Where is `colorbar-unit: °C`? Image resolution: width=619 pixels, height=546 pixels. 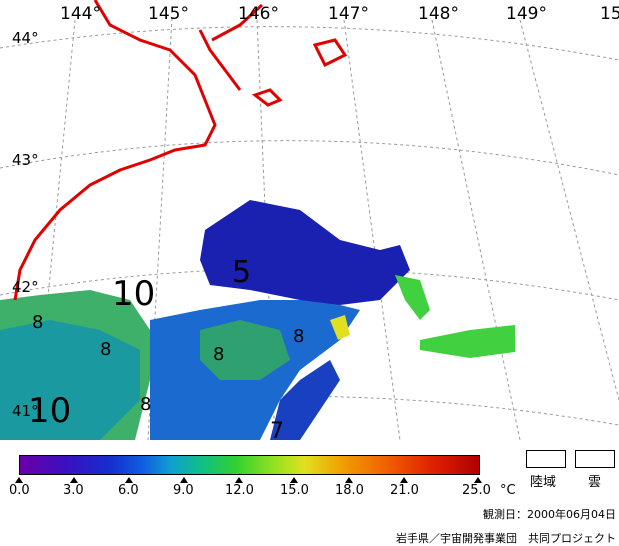
colorbar-unit: °C is located at coordinates (508, 490).